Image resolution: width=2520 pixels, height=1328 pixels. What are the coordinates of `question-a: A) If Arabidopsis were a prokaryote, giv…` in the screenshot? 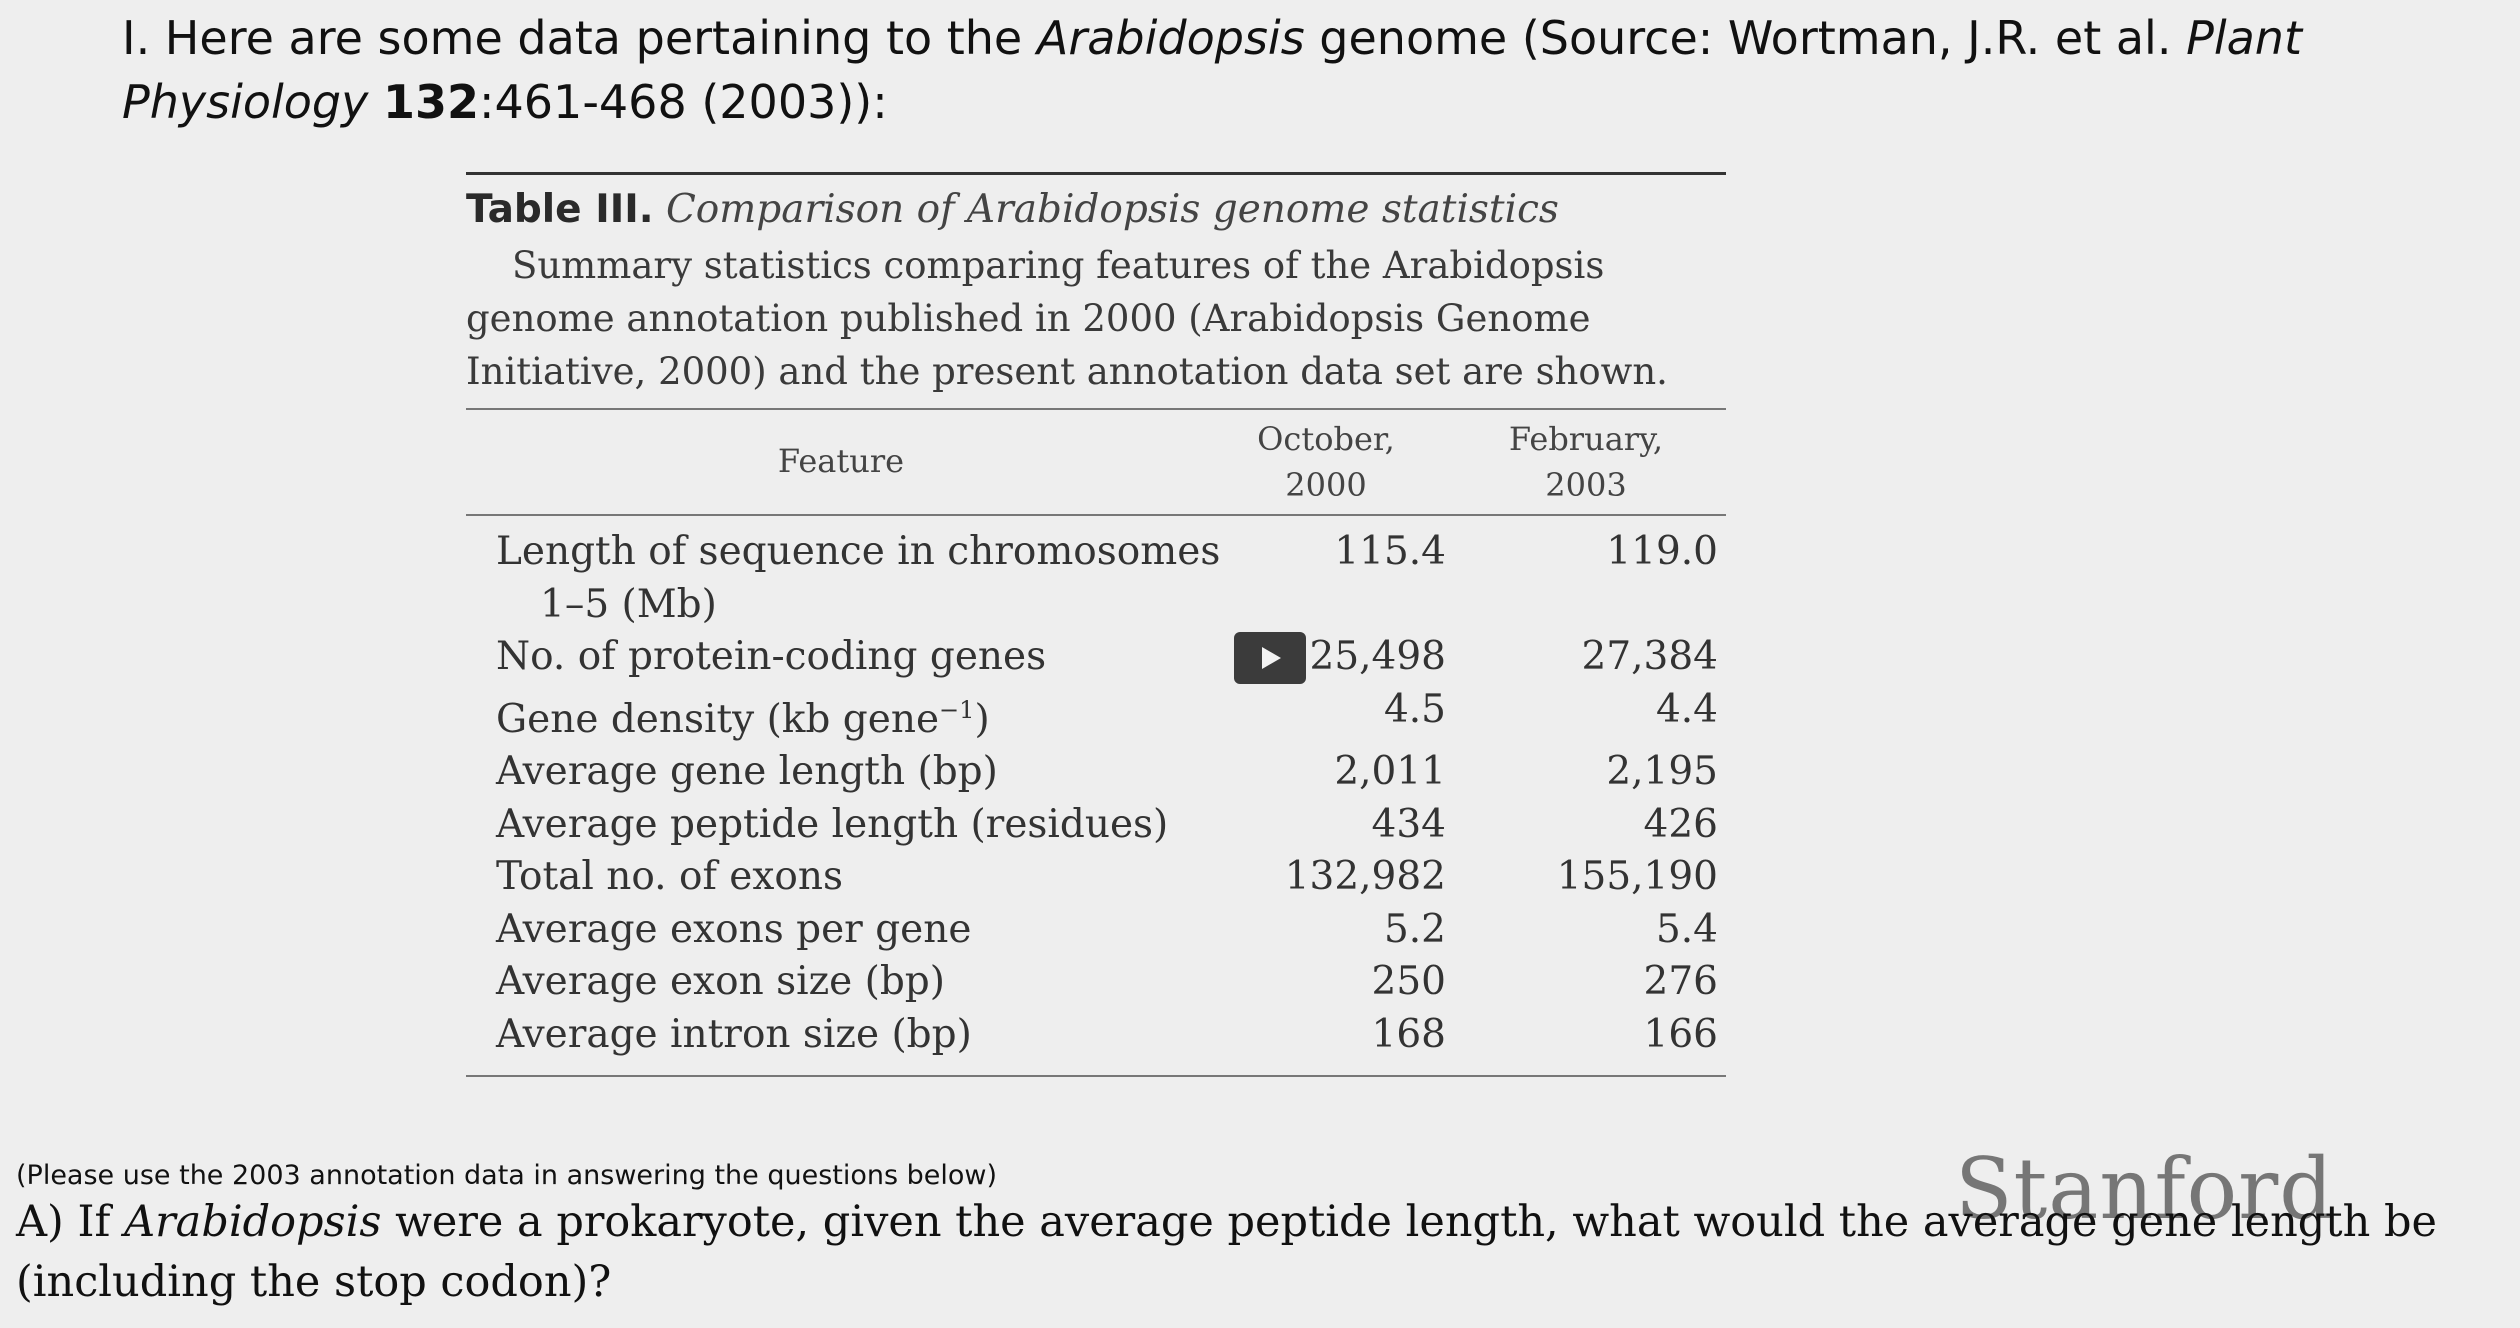 It's located at (1261, 1252).